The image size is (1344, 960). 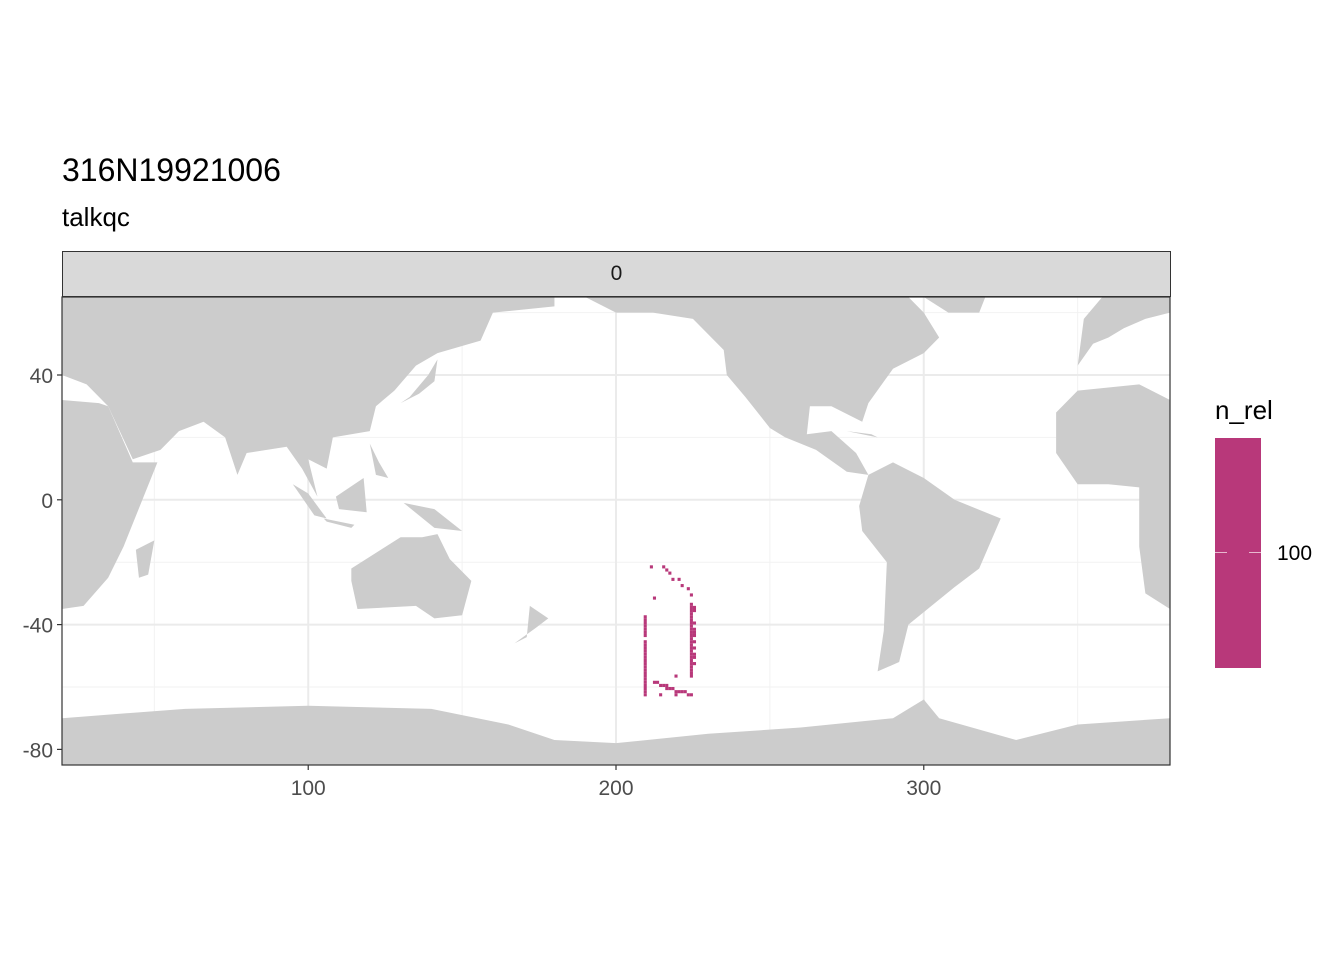 What do you see at coordinates (96, 217) in the screenshot?
I see `chart-subtitle: talkqc` at bounding box center [96, 217].